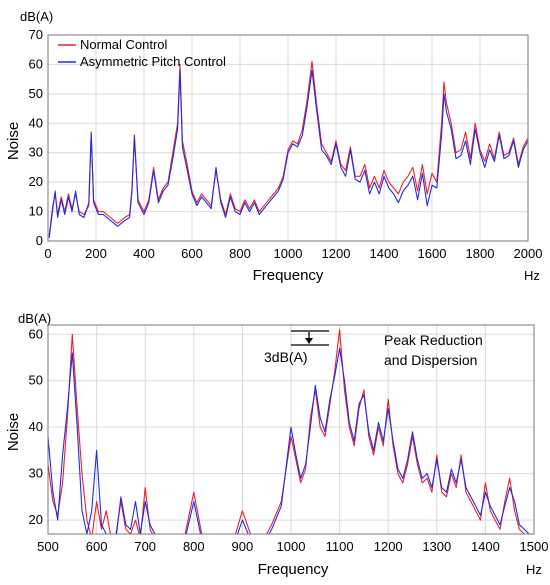  I want to click on top-unit-label: dB(A), so click(36, 16).